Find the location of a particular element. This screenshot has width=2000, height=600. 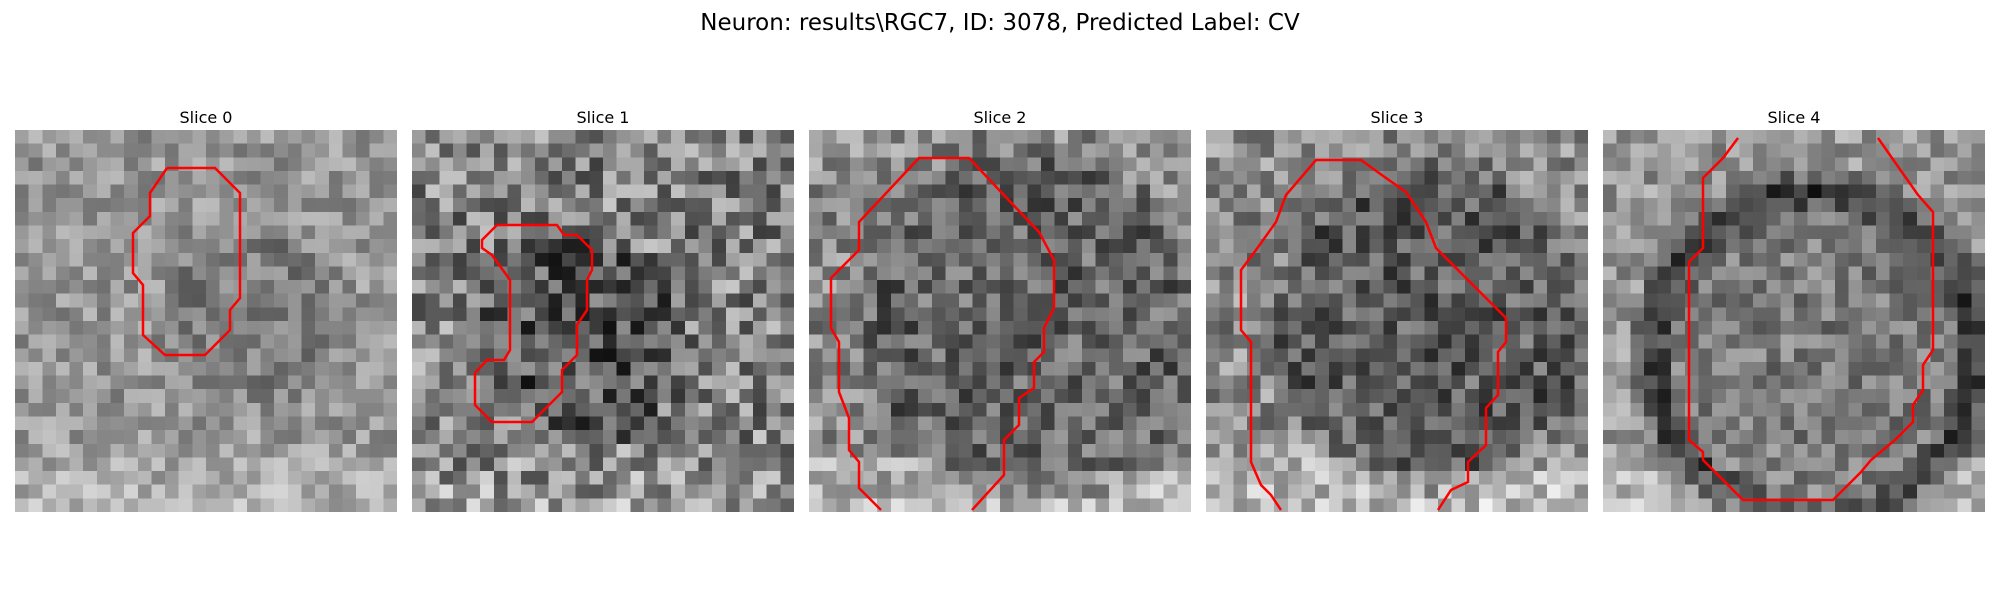

slice-panel: Slice 3 is located at coordinates (1397, 310).